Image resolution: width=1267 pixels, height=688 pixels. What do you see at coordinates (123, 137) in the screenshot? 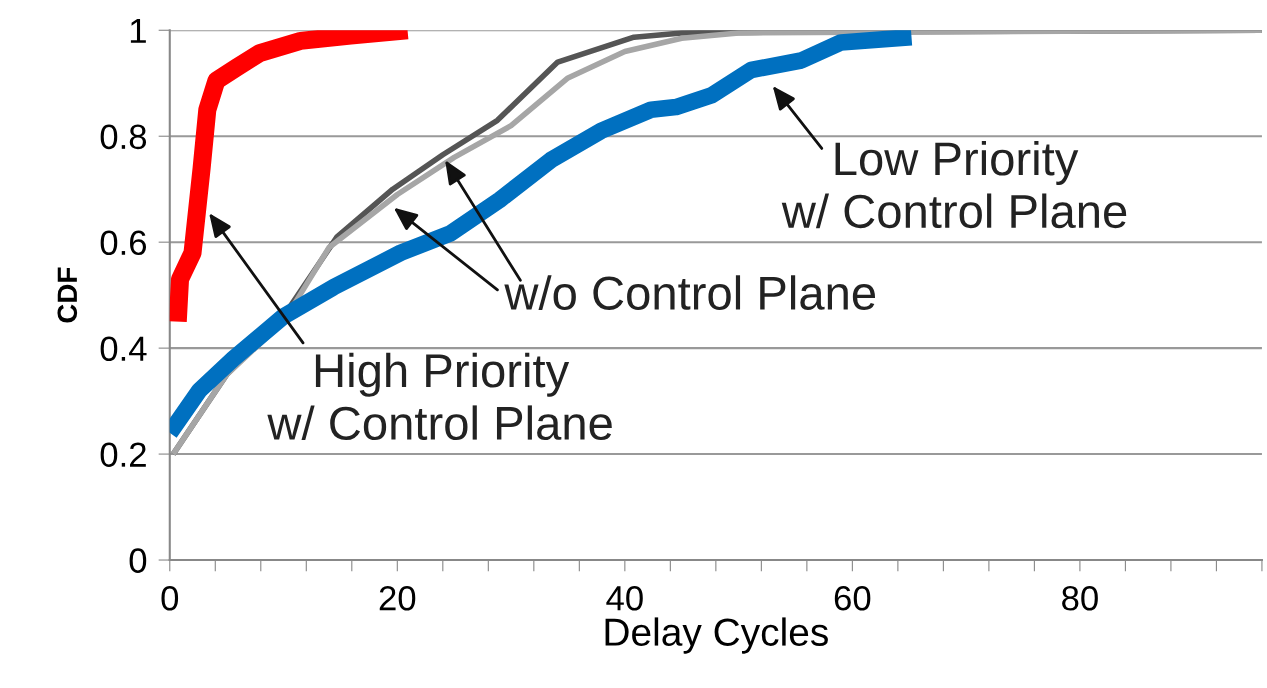
I see `y-tick-label: 0.8` at bounding box center [123, 137].